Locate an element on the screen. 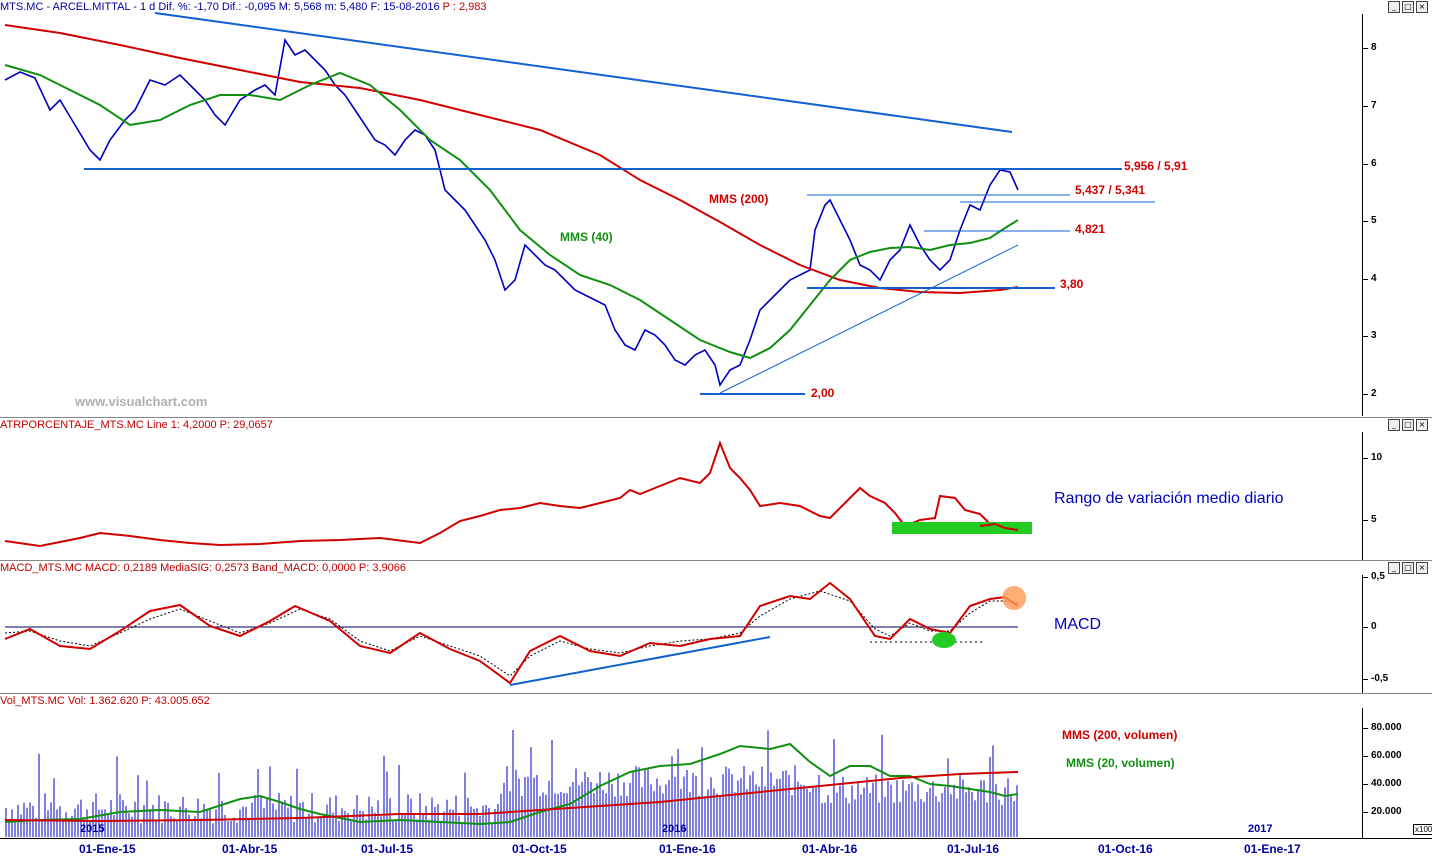  resistance-trendline is located at coordinates (583, 72).